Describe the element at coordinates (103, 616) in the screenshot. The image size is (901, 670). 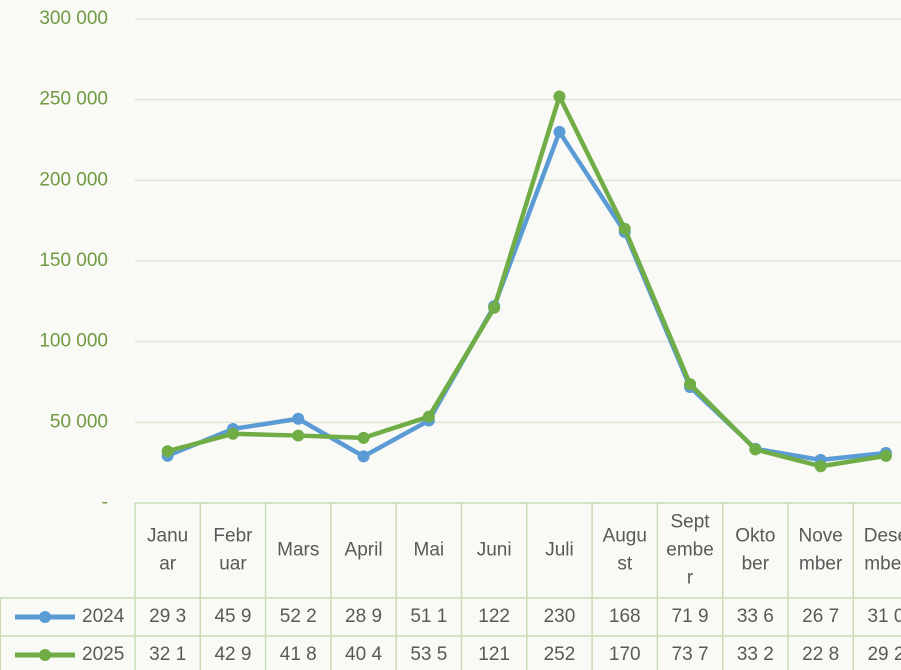
I see `legend-label: 2024` at that location.